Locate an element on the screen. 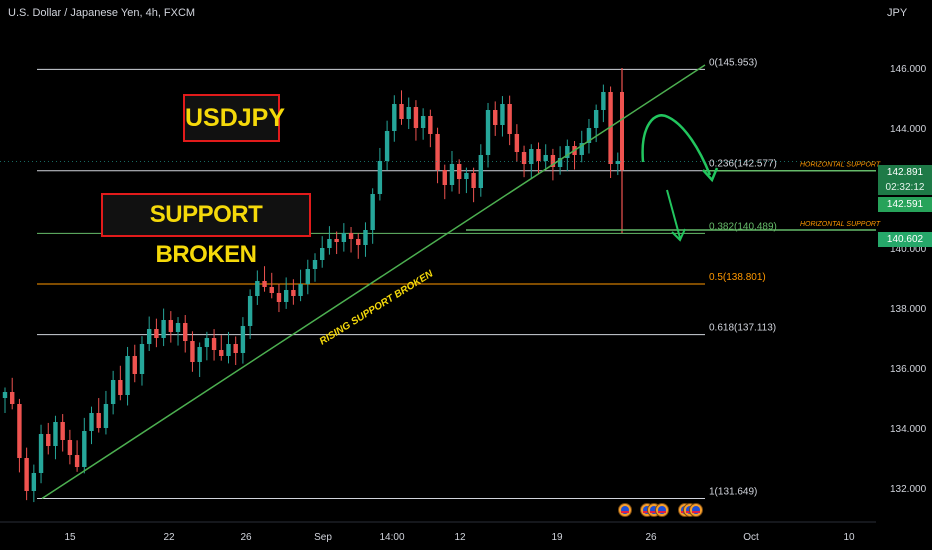 Image resolution: width=932 pixels, height=550 pixels. y-tick-label: 136.000 is located at coordinates (908, 369).